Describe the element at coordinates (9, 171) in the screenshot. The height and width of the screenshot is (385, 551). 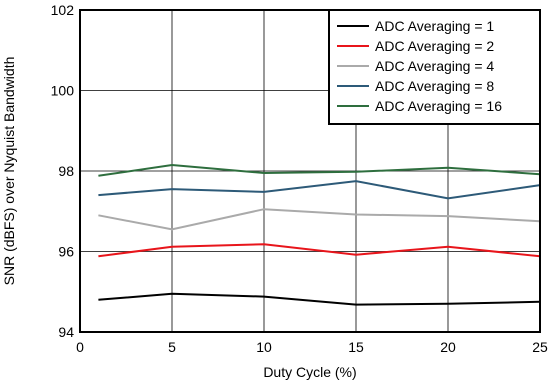
I see `y-axis-title: SNR (dBFS) over Nyquist Bandwidth` at that location.